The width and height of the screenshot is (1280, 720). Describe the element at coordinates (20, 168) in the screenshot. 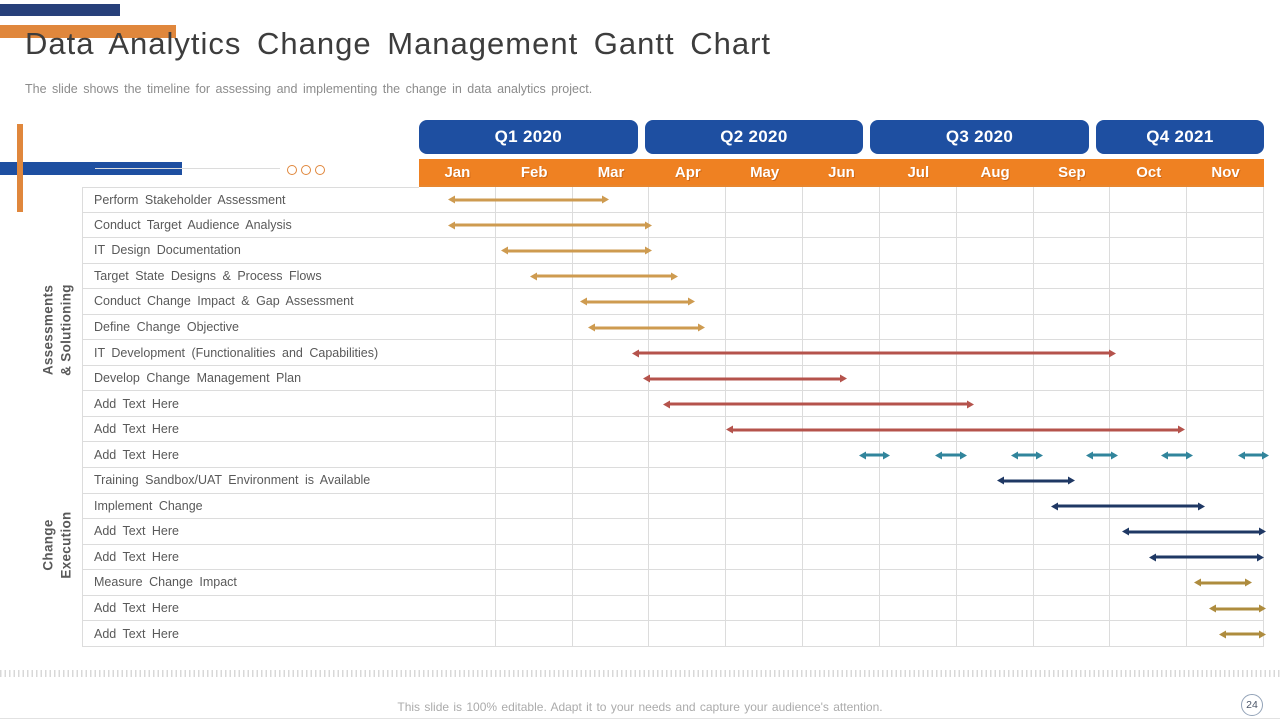

I see `left-accent-orange-bar` at that location.